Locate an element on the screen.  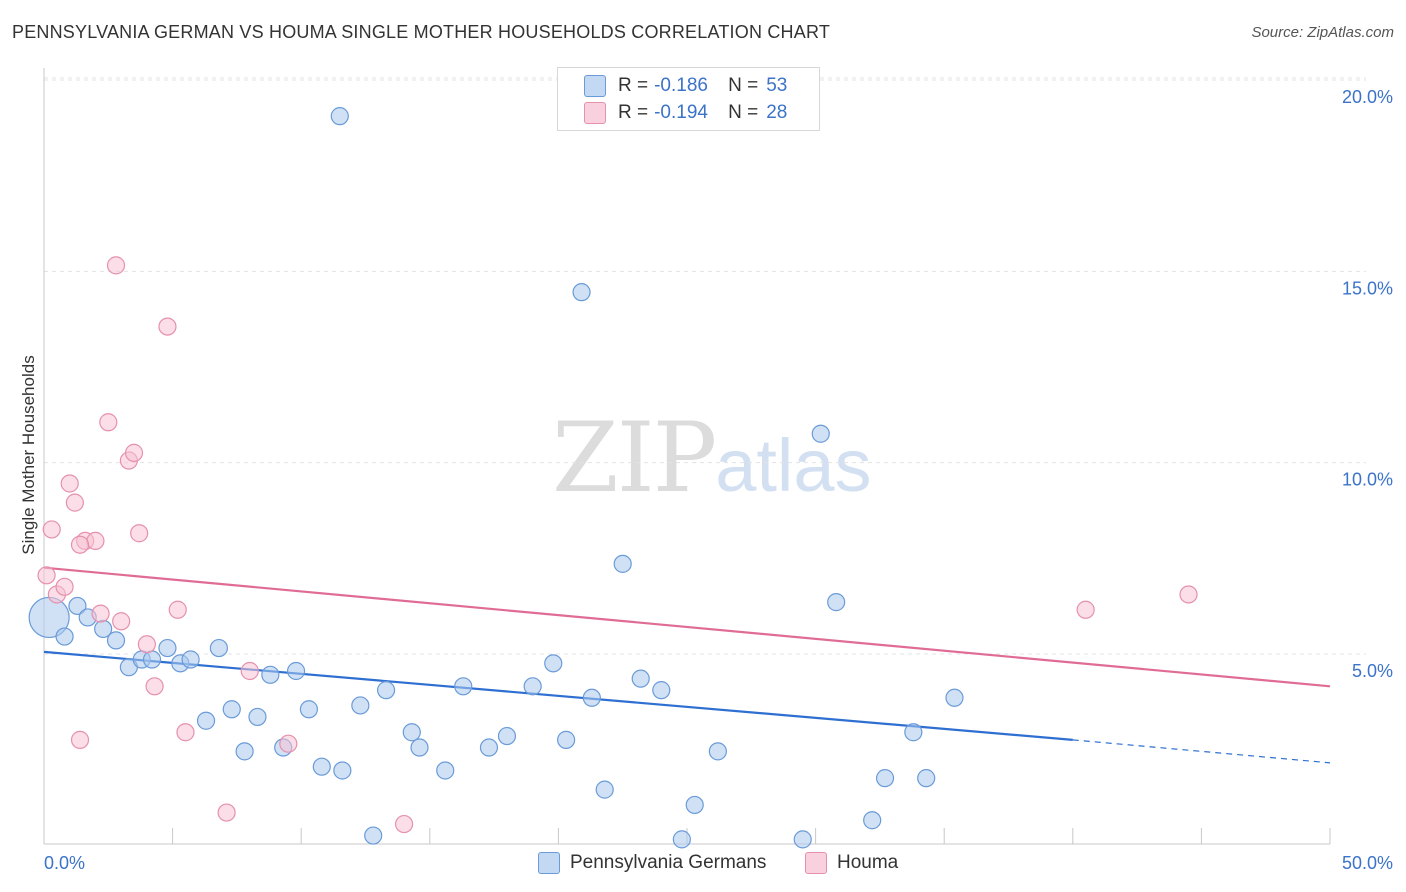
y-tick-label: 20.0% is located at coordinates (1367, 97).